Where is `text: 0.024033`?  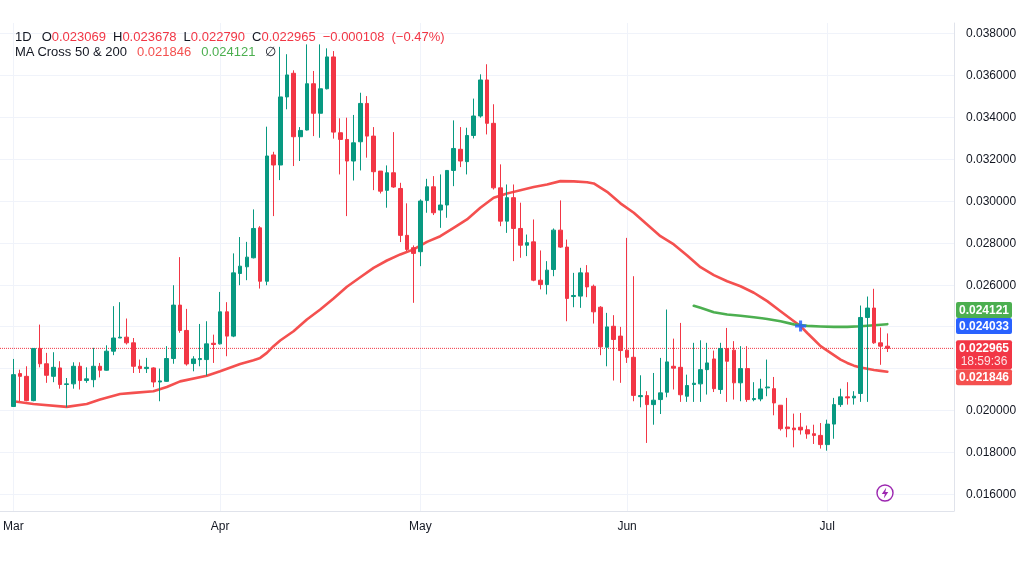
text: 0.024033 is located at coordinates (984, 326).